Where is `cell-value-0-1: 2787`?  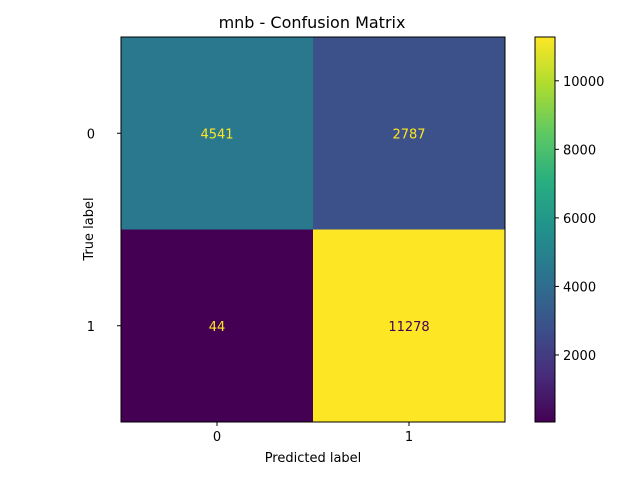 cell-value-0-1: 2787 is located at coordinates (408, 134).